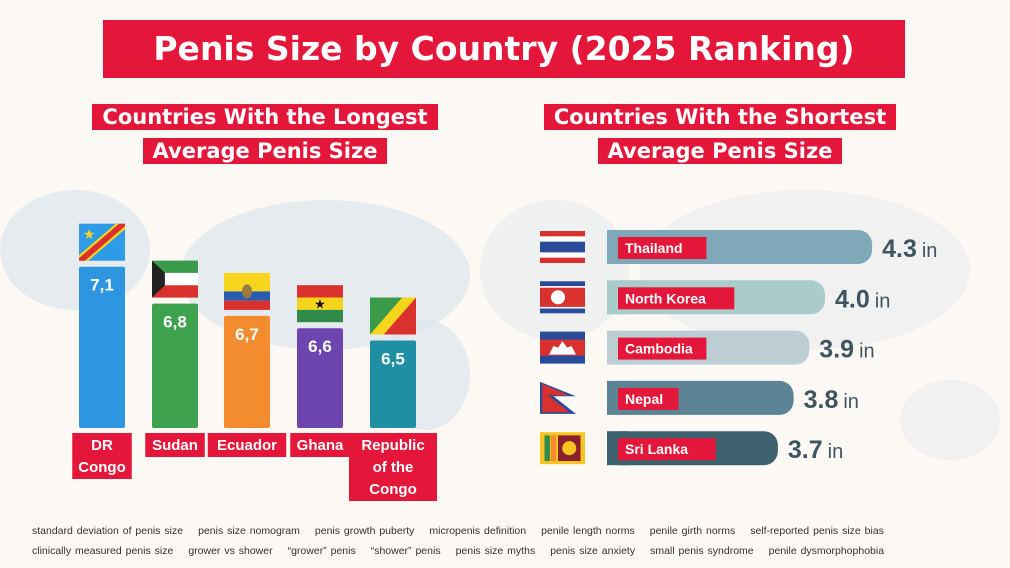 This screenshot has width=1010, height=568. I want to click on data-label: 7,1, so click(102, 285).